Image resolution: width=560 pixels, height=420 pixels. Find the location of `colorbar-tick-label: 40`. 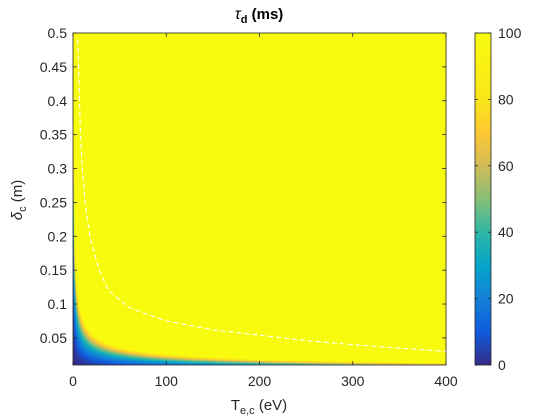

colorbar-tick-label: 40 is located at coordinates (506, 232).